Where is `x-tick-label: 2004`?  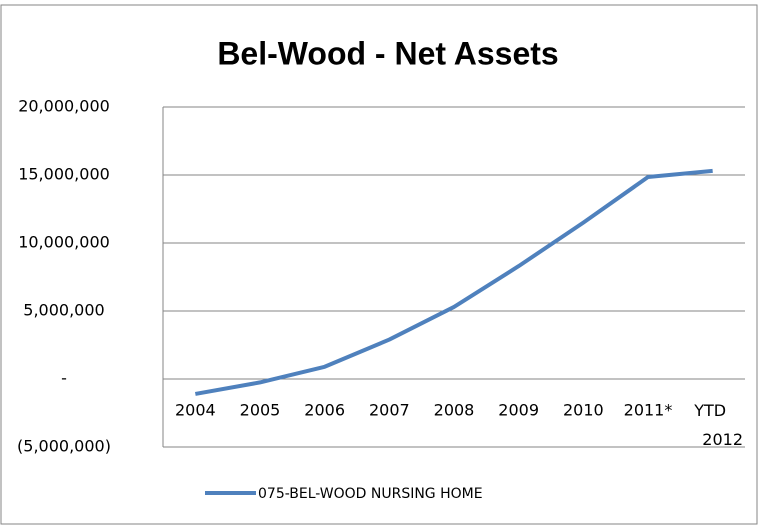
x-tick-label: 2004 is located at coordinates (195, 410).